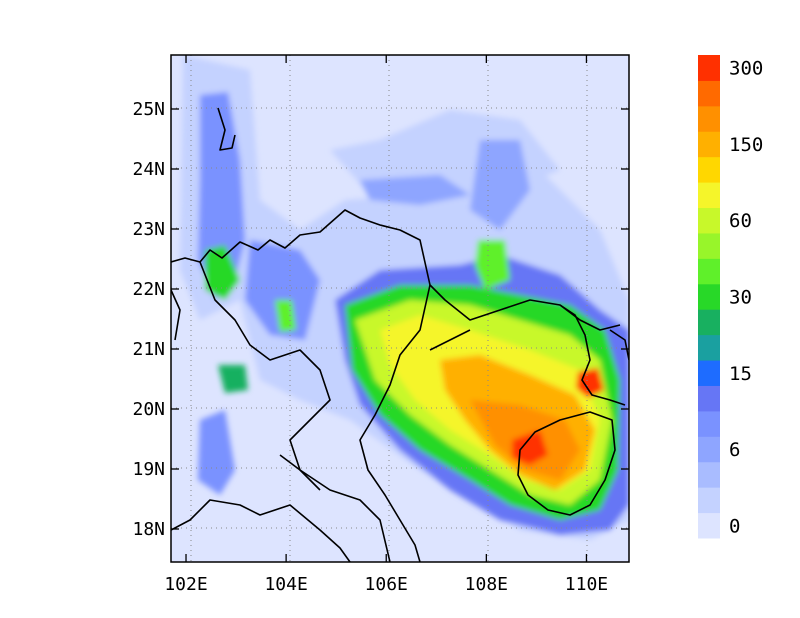 This screenshot has height=618, width=800. I want to click on border-west, so click(176, 315).